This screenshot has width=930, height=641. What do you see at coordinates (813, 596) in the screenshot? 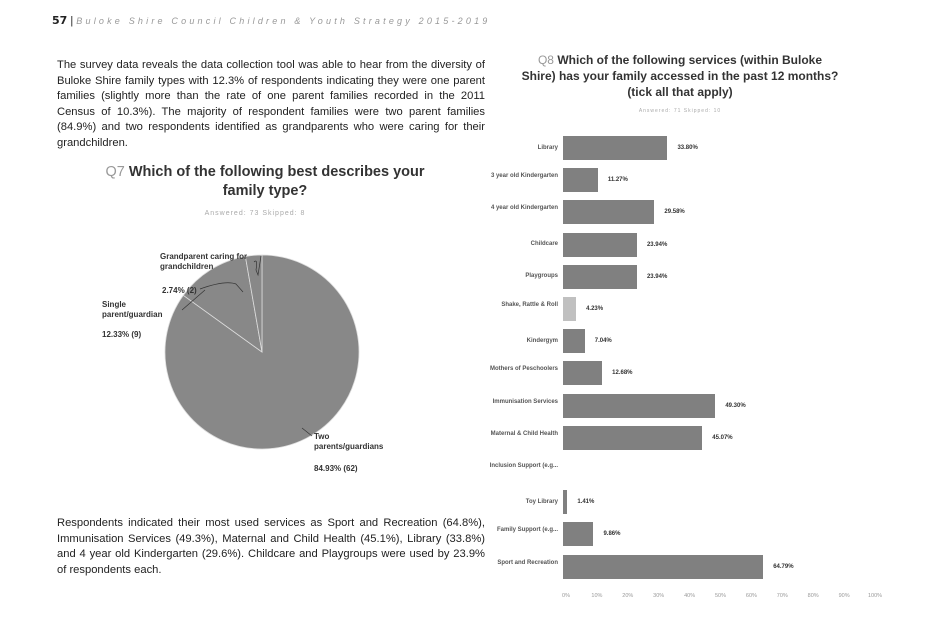
I see `x-tick-label: 80%` at bounding box center [813, 596].